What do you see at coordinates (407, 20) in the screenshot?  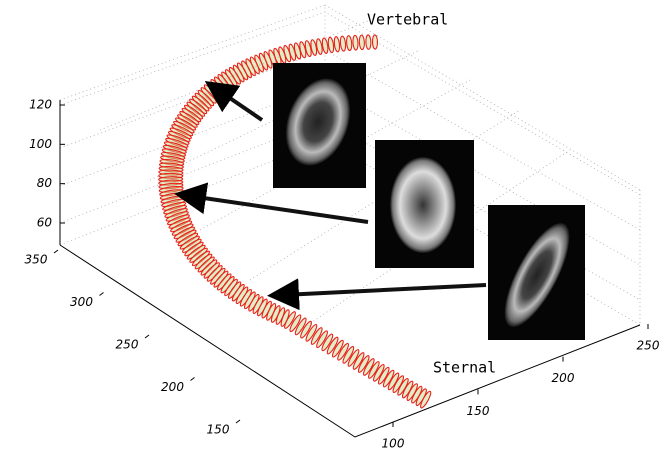 I see `label-vertebral: Vertebral` at bounding box center [407, 20].